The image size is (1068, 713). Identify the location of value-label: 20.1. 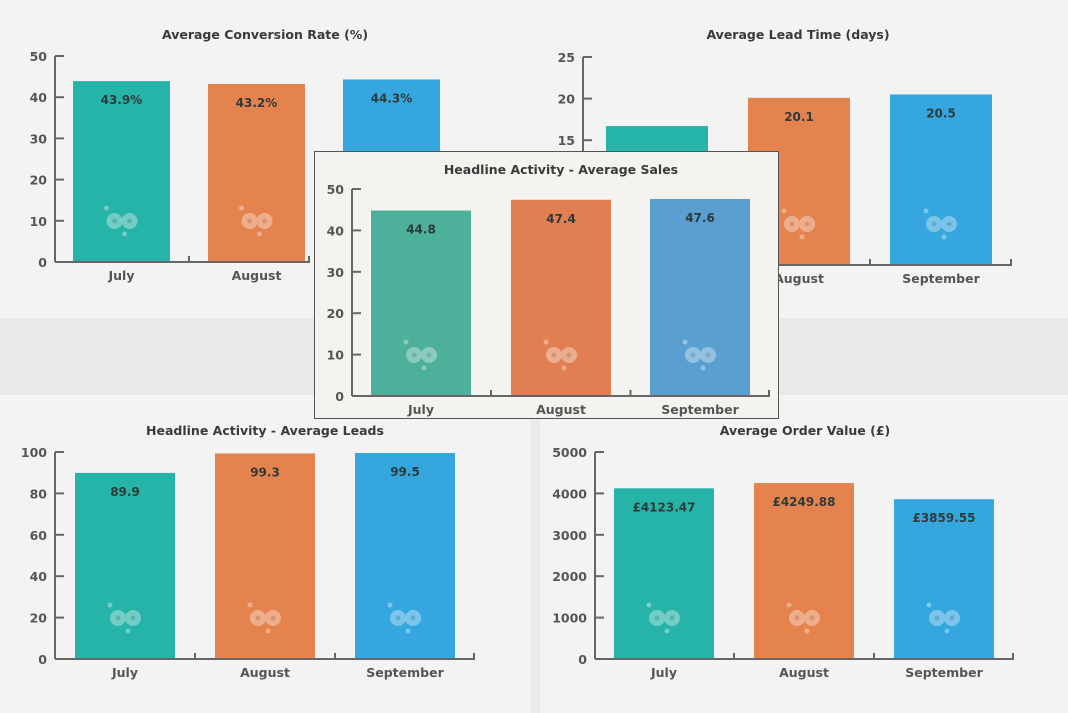
(799, 117).